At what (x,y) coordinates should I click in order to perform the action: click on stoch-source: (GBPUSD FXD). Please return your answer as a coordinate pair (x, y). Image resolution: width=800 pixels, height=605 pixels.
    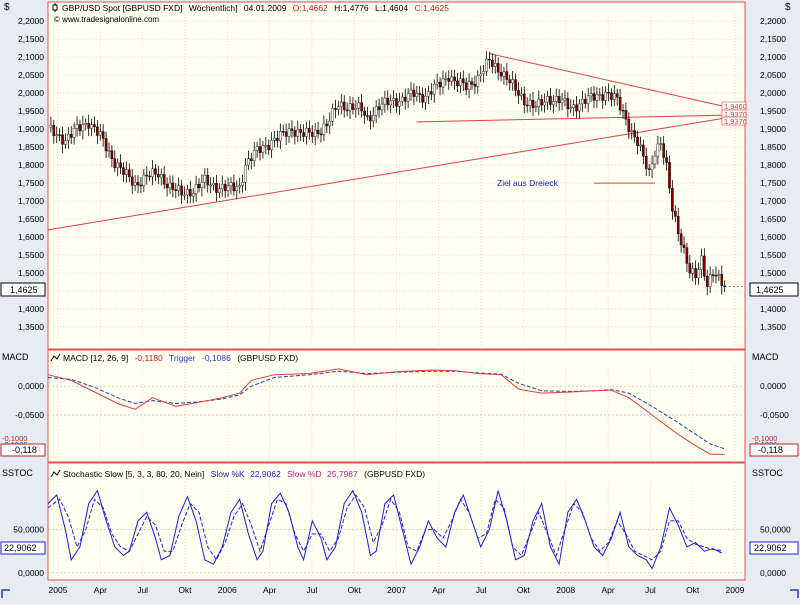
    Looking at the image, I should click on (394, 474).